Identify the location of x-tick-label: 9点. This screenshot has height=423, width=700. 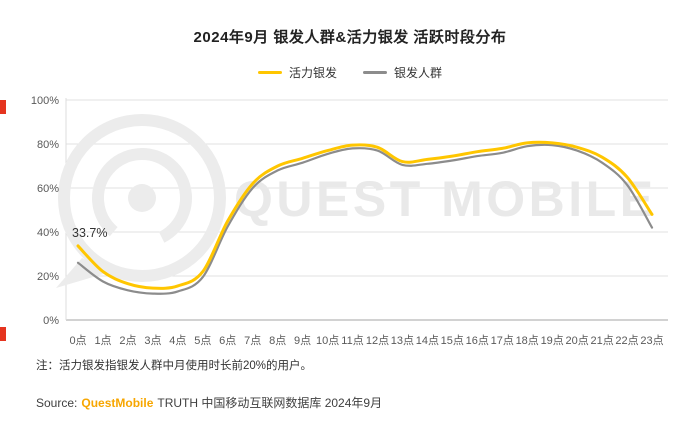
(302, 340).